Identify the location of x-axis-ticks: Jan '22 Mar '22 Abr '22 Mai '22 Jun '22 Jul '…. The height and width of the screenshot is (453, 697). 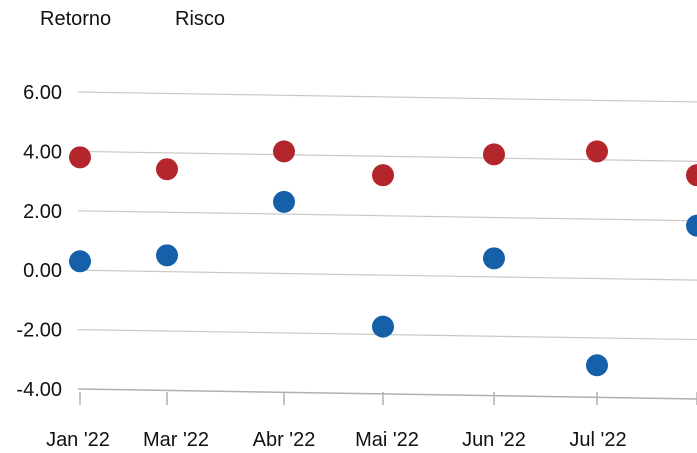
(371, 421).